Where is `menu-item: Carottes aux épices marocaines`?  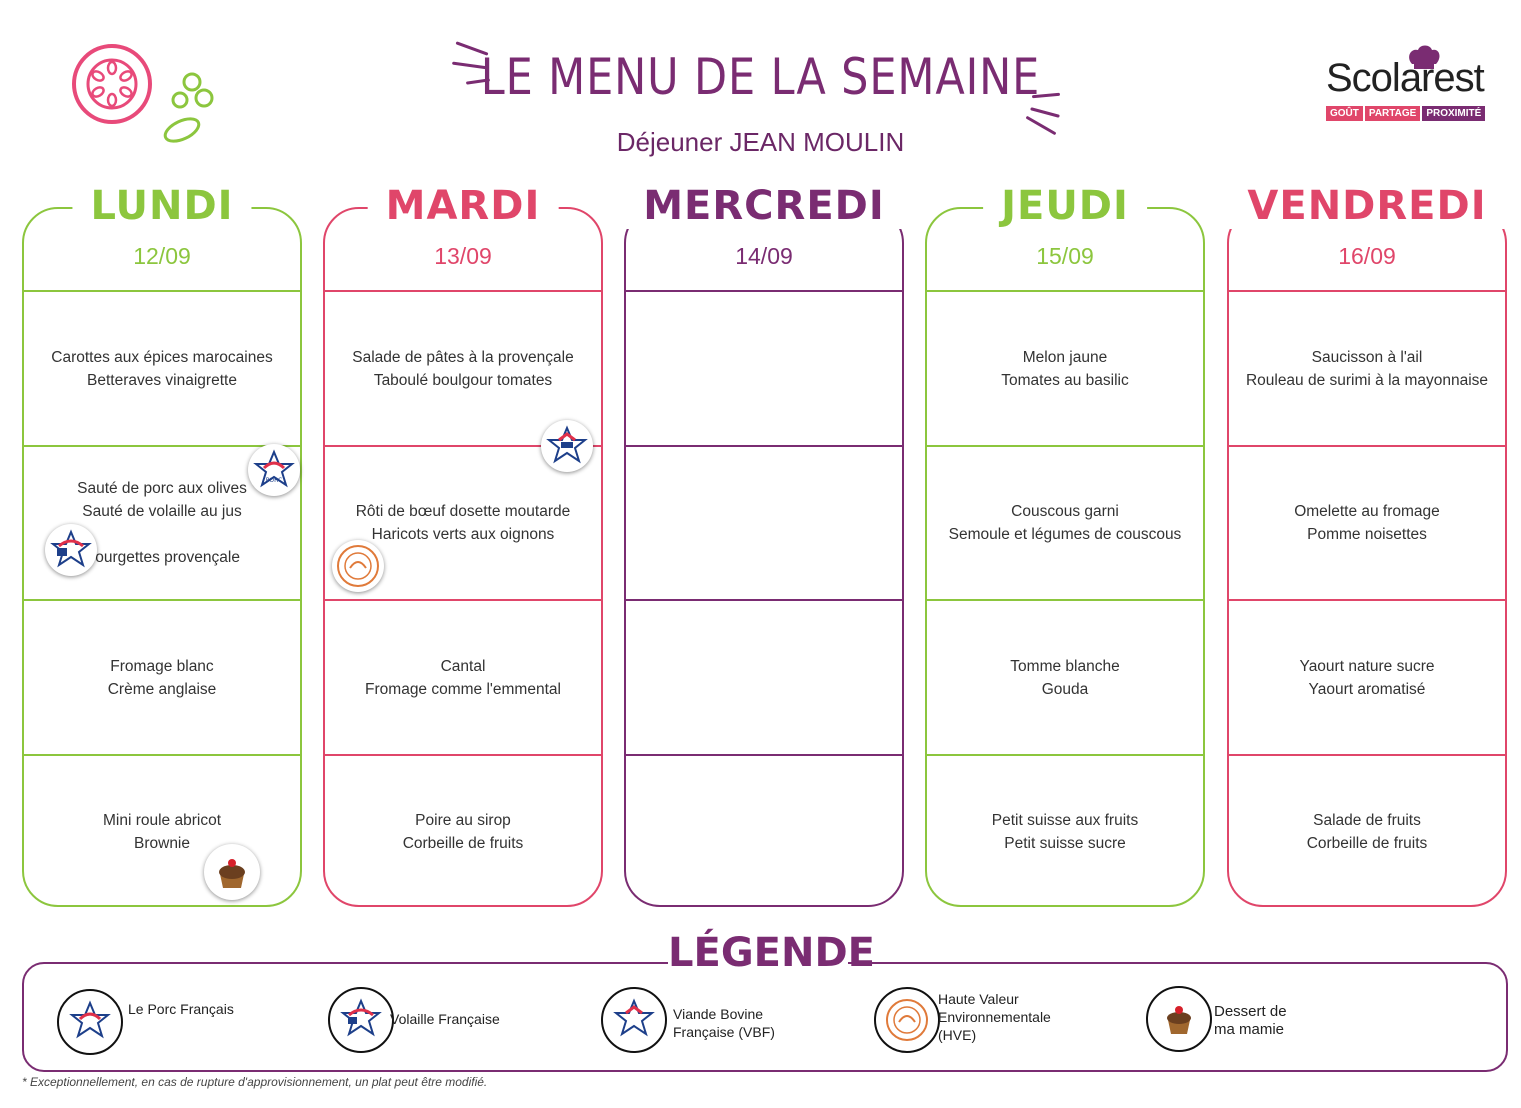
menu-item: Carottes aux épices marocaines is located at coordinates (162, 357).